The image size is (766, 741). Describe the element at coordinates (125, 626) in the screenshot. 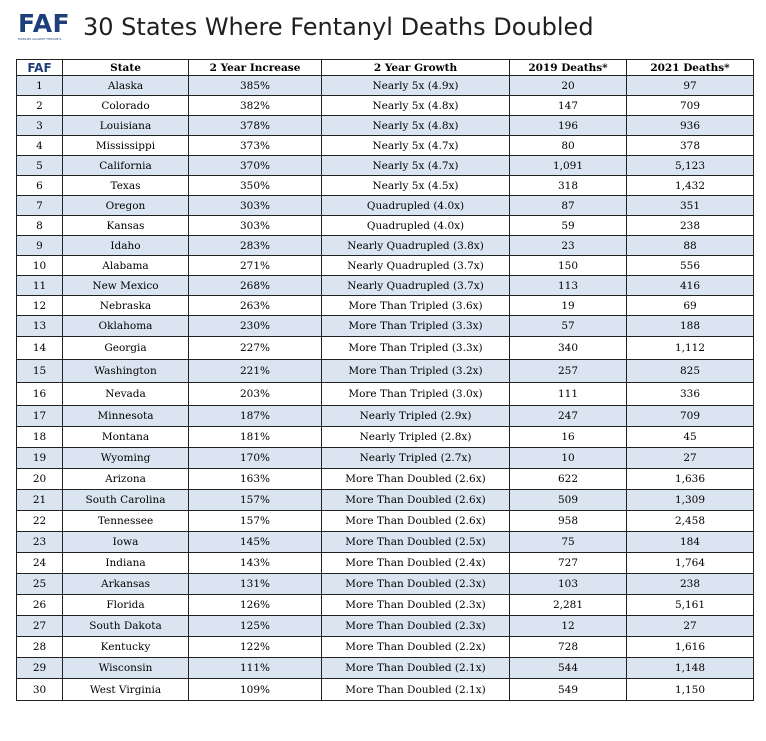

I see `state-cell: South Dakota` at that location.